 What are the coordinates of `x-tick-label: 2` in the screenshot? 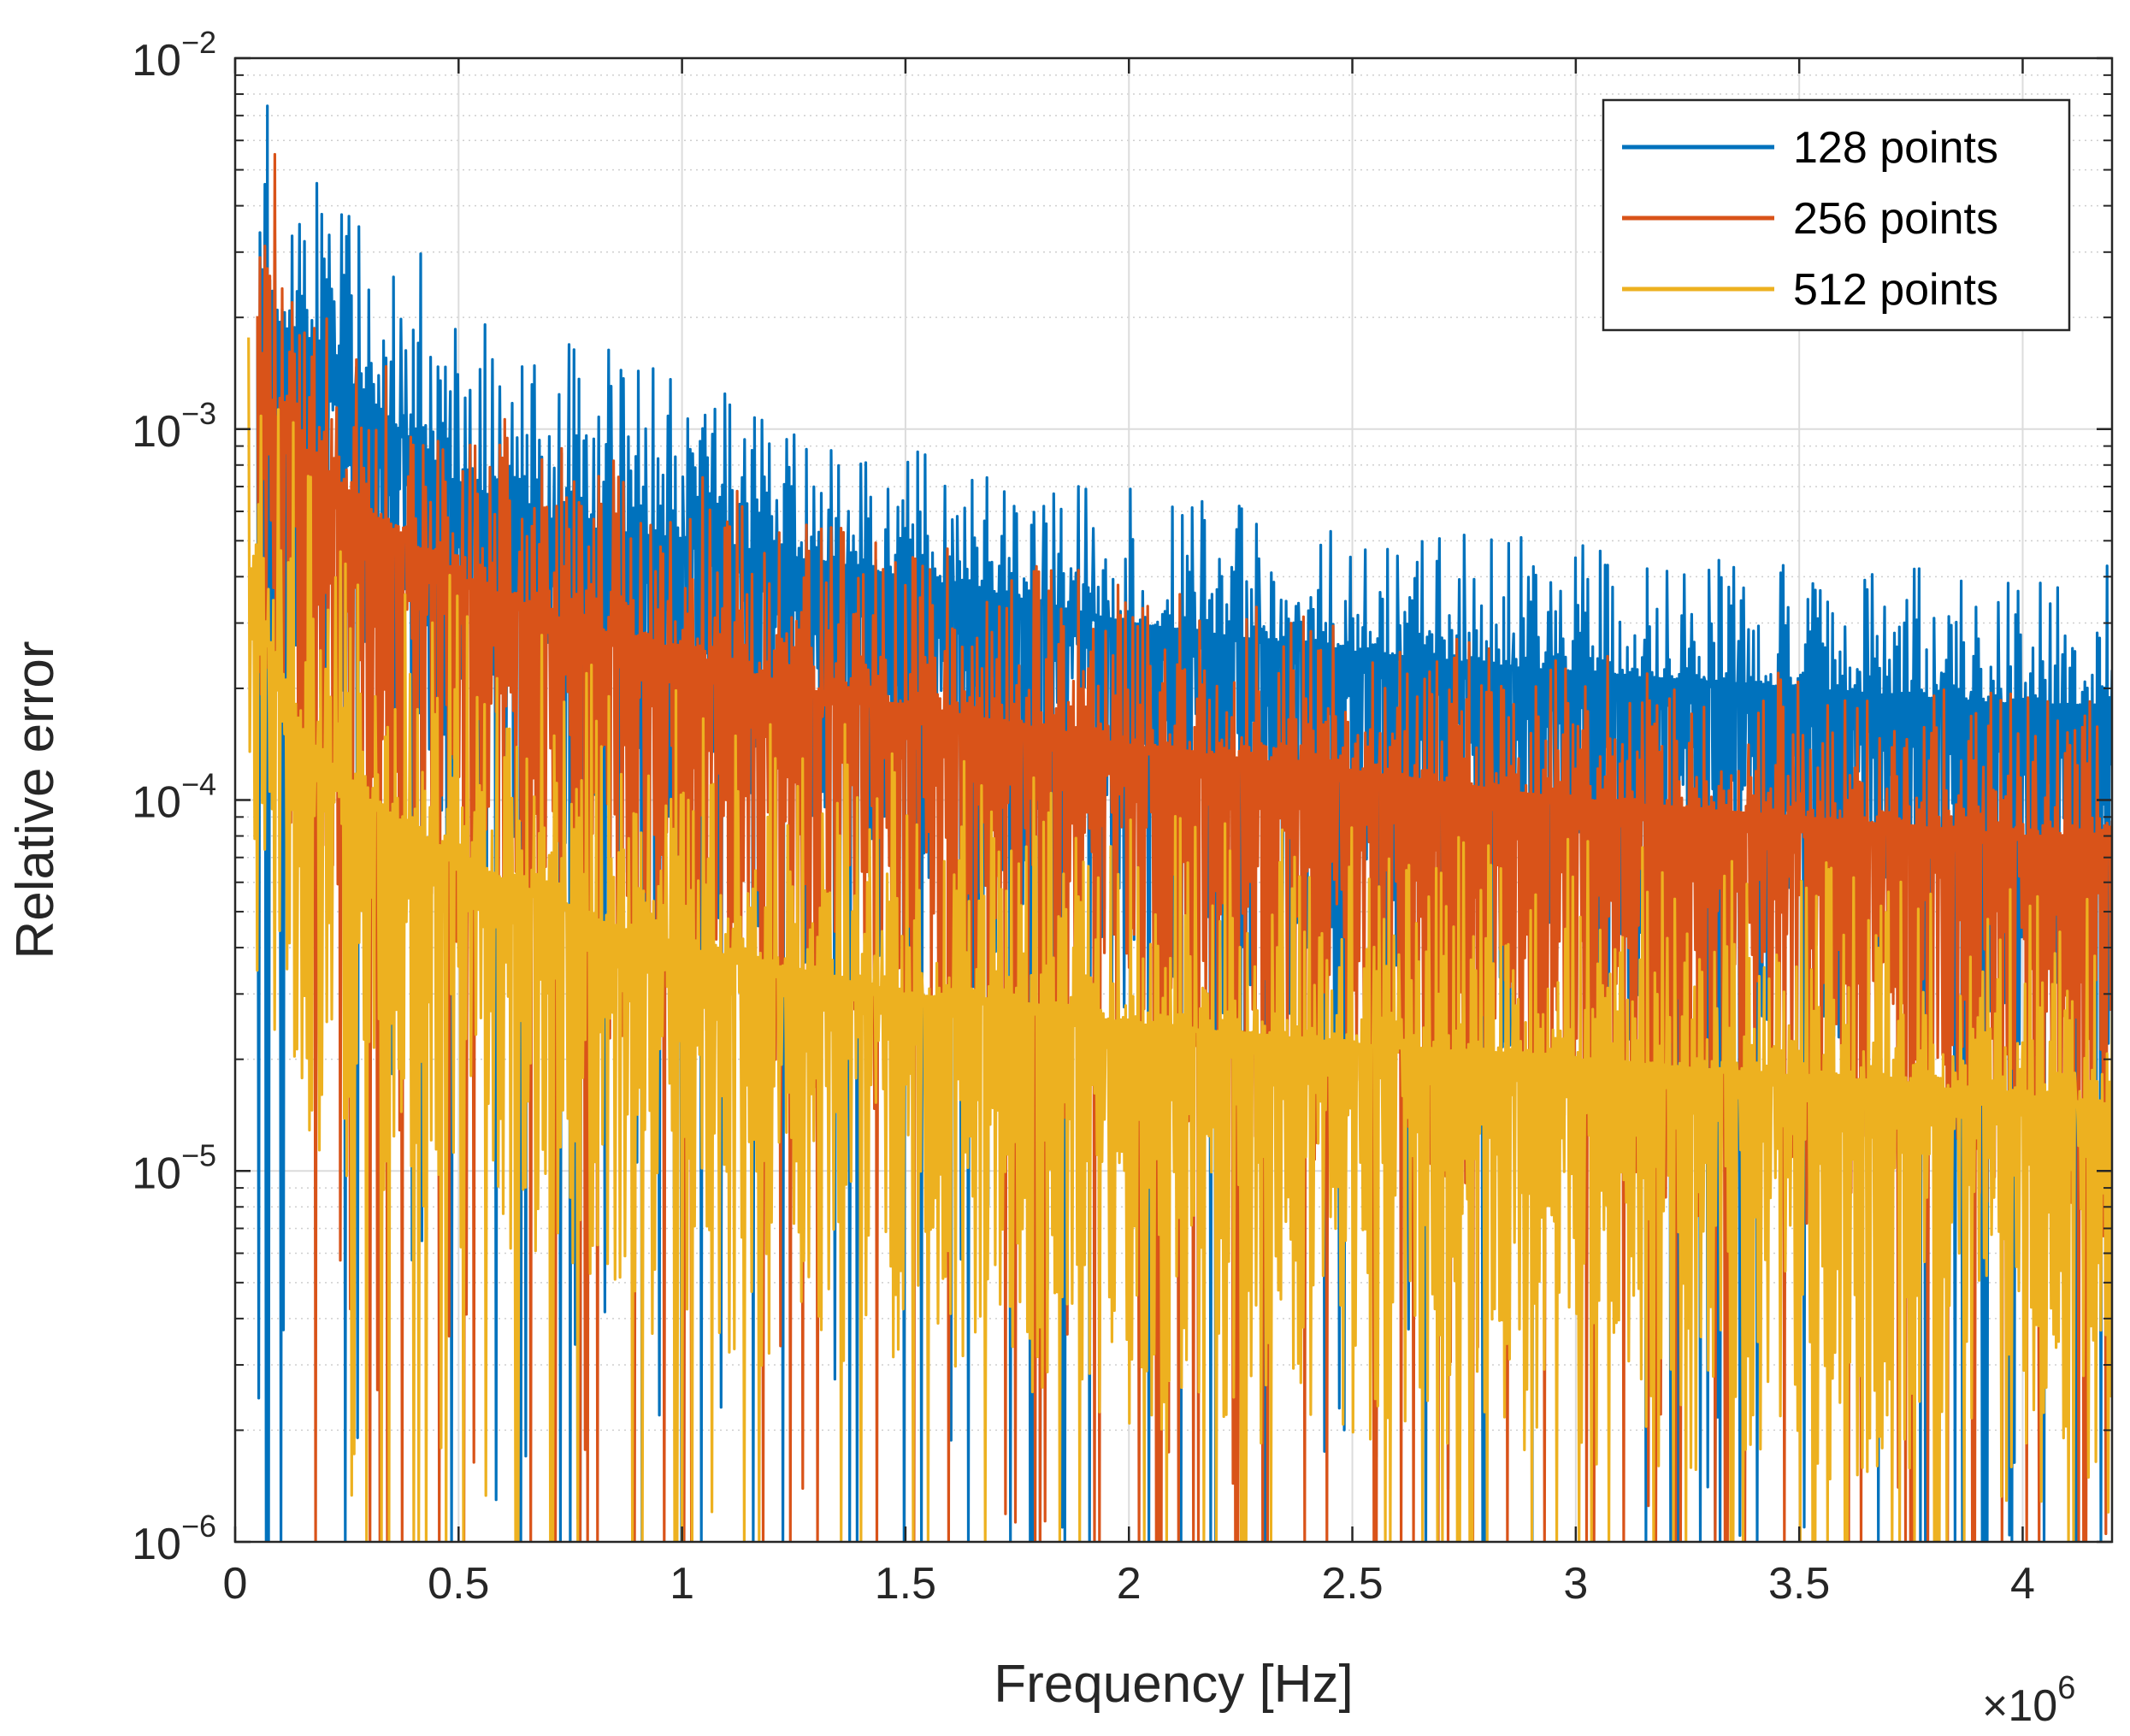 It's located at (1129, 1584).